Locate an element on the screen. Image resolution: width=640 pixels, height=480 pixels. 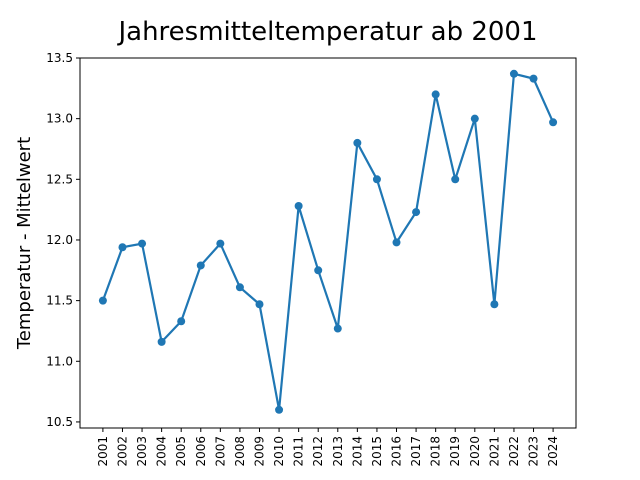
x-tick-label: 2018 is located at coordinates (436, 451).